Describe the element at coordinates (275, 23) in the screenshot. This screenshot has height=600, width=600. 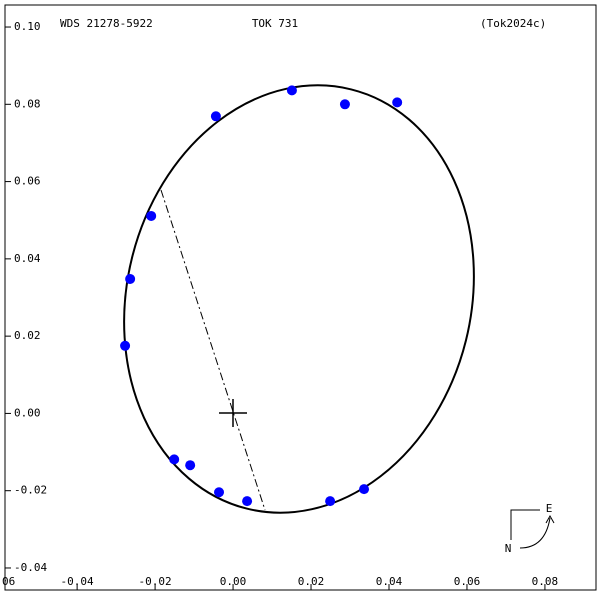
I see `chart-title: TOK 731` at that location.